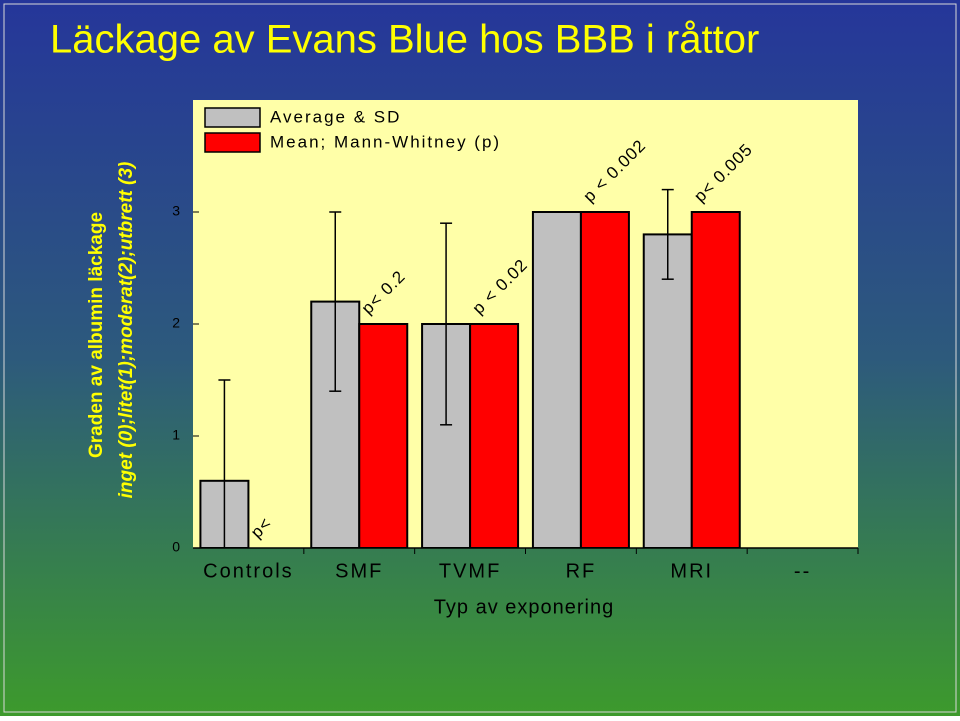  I want to click on x-tick-label: MRI, so click(691, 571).